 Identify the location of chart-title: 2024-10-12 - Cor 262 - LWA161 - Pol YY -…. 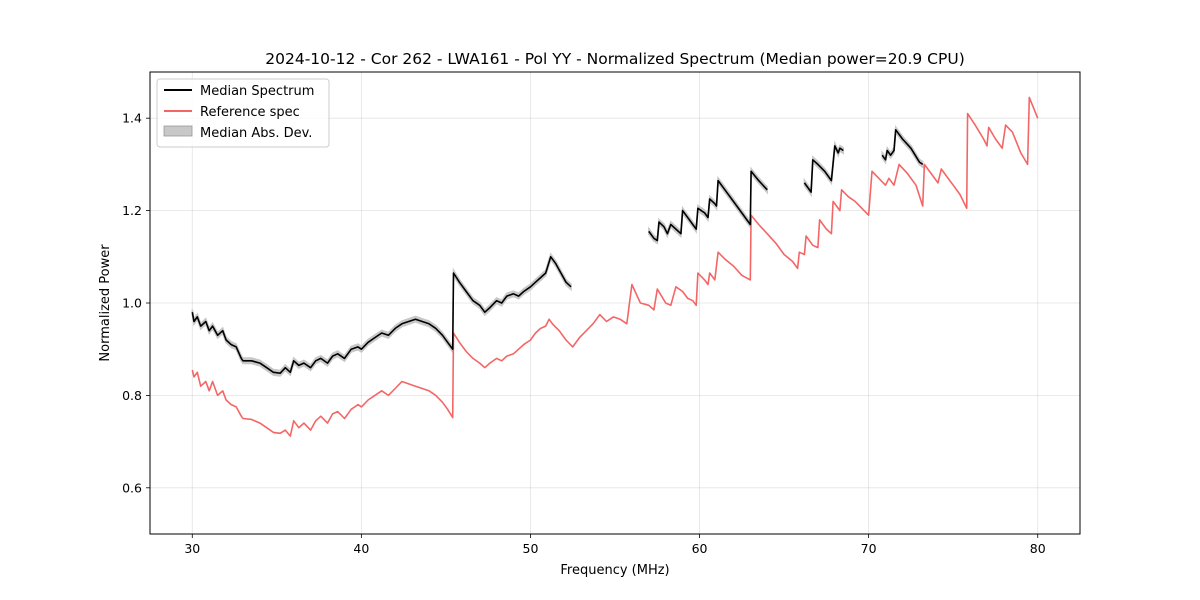
(615, 59).